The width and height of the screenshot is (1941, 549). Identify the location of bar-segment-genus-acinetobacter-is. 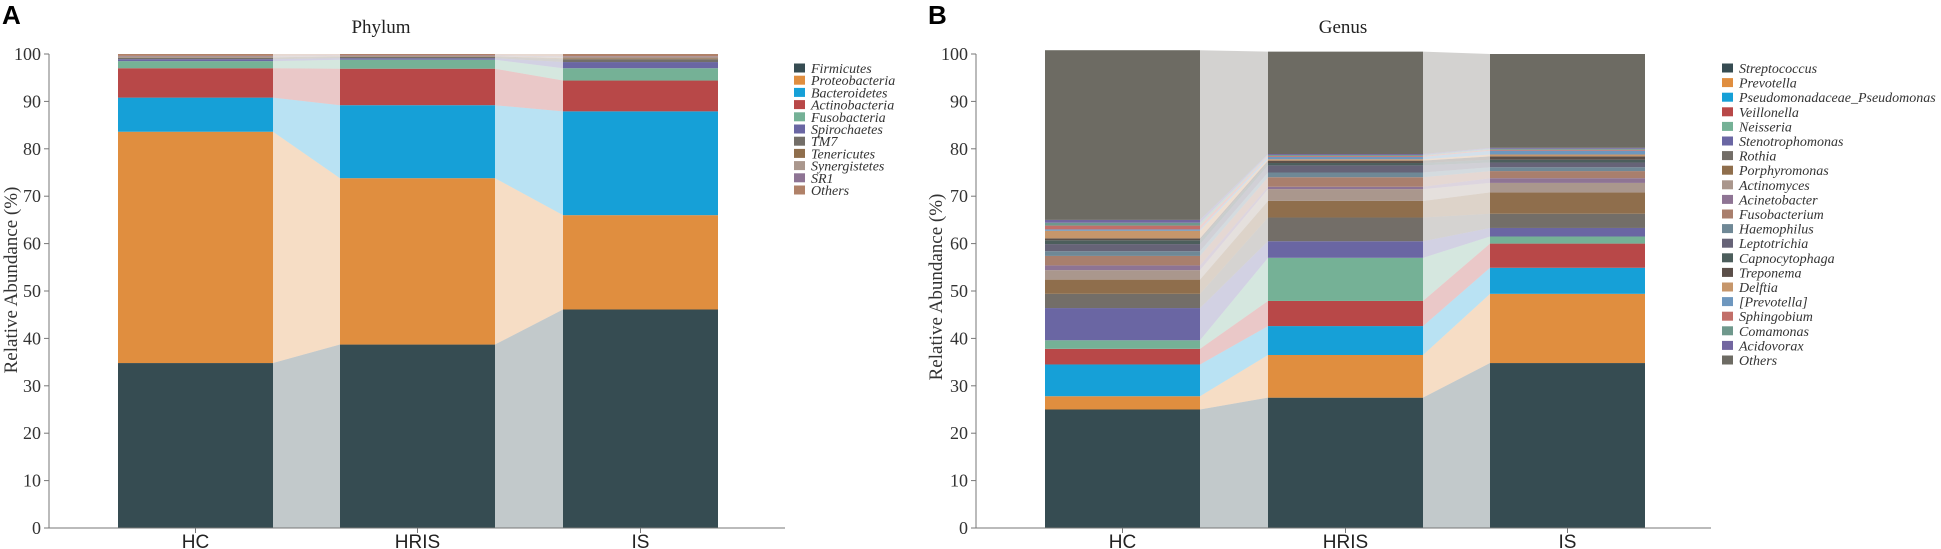
(1567, 180).